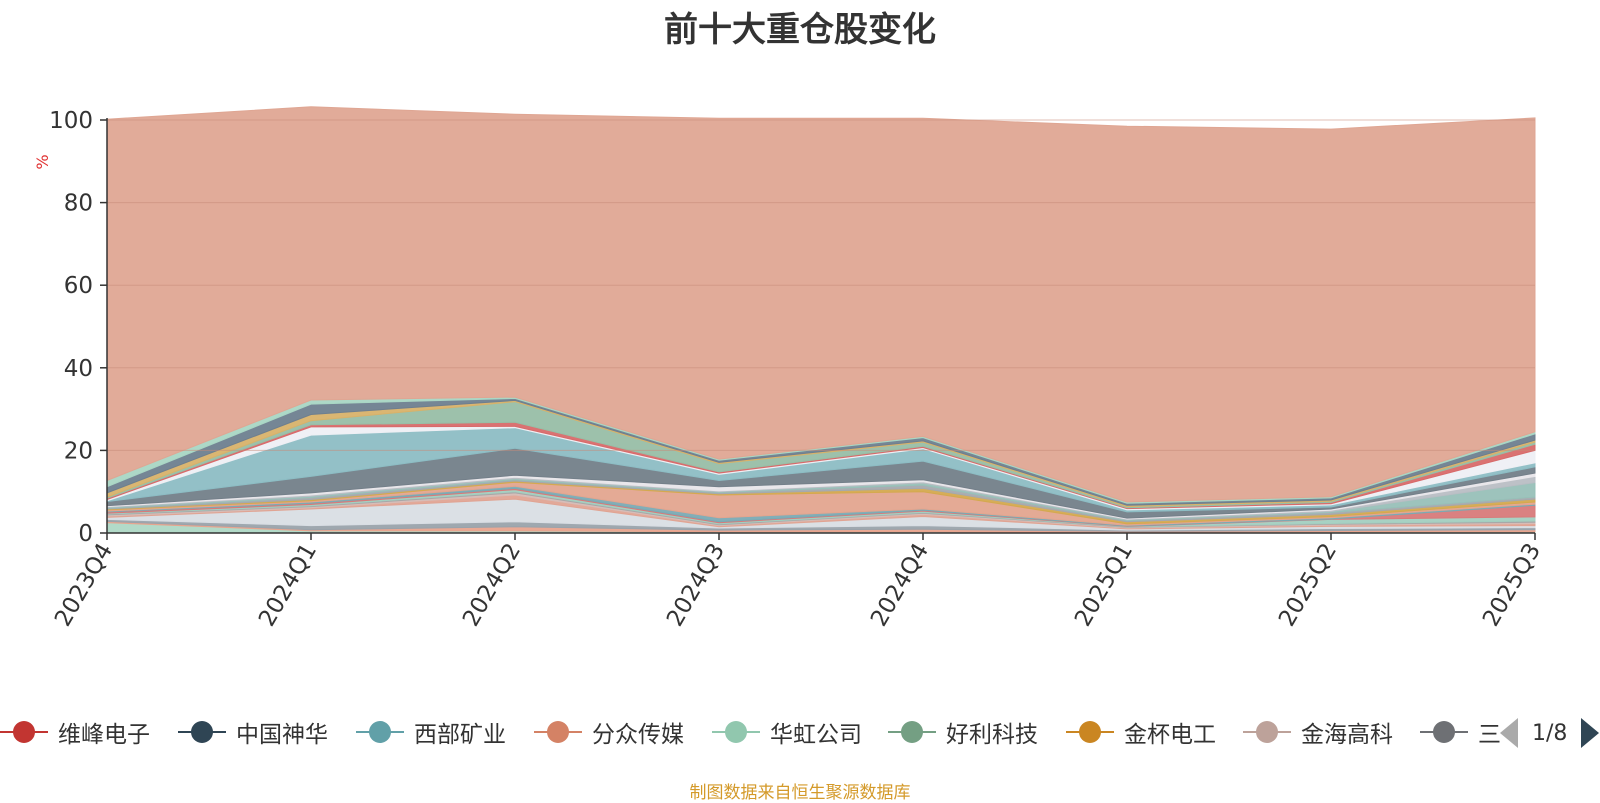 The width and height of the screenshot is (1600, 803). I want to click on x-tick-label: 2024Q1, so click(288, 585).